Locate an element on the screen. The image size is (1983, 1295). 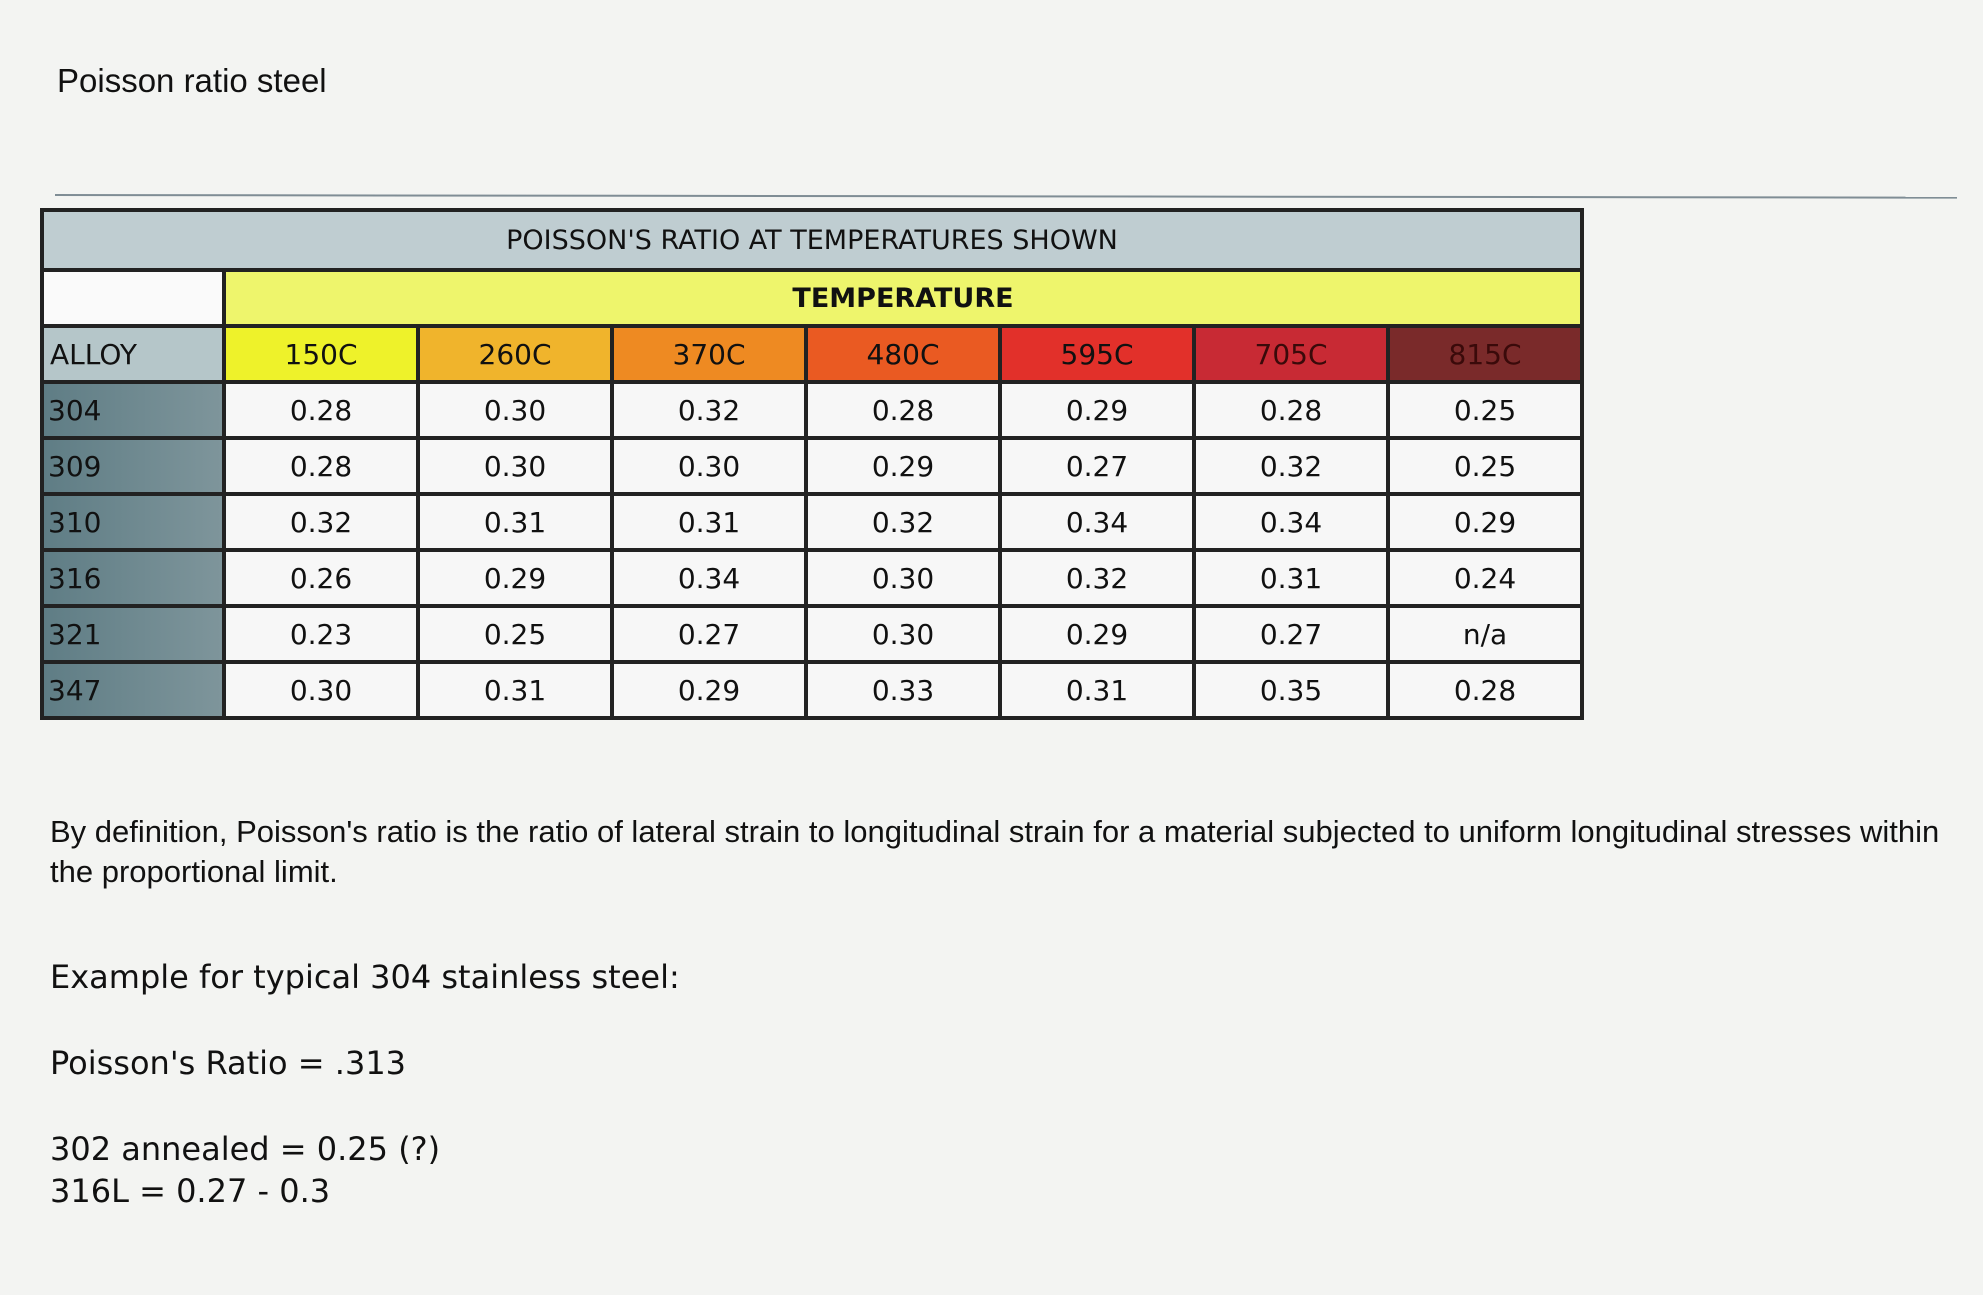
example-value: Poisson's Ratio = .313 is located at coordinates (228, 1063).